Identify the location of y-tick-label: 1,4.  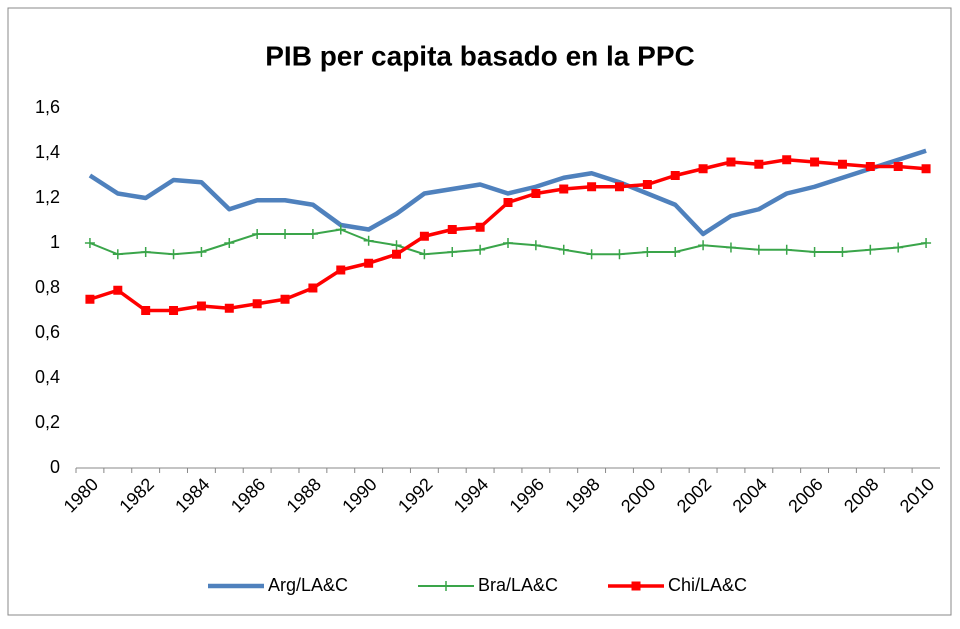
(47, 152).